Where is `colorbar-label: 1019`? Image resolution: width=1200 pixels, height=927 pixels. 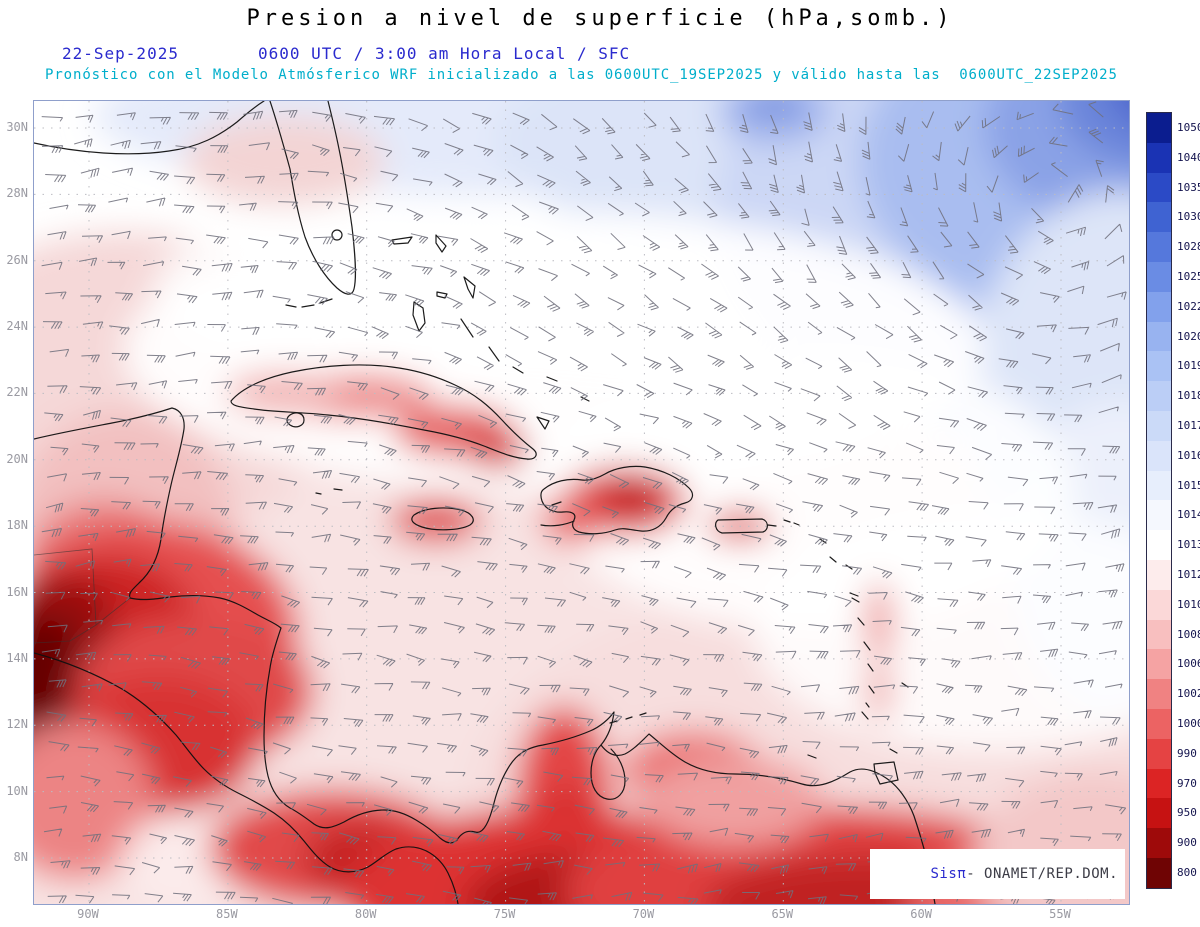
colorbar-label: 1019 is located at coordinates (1188, 366).